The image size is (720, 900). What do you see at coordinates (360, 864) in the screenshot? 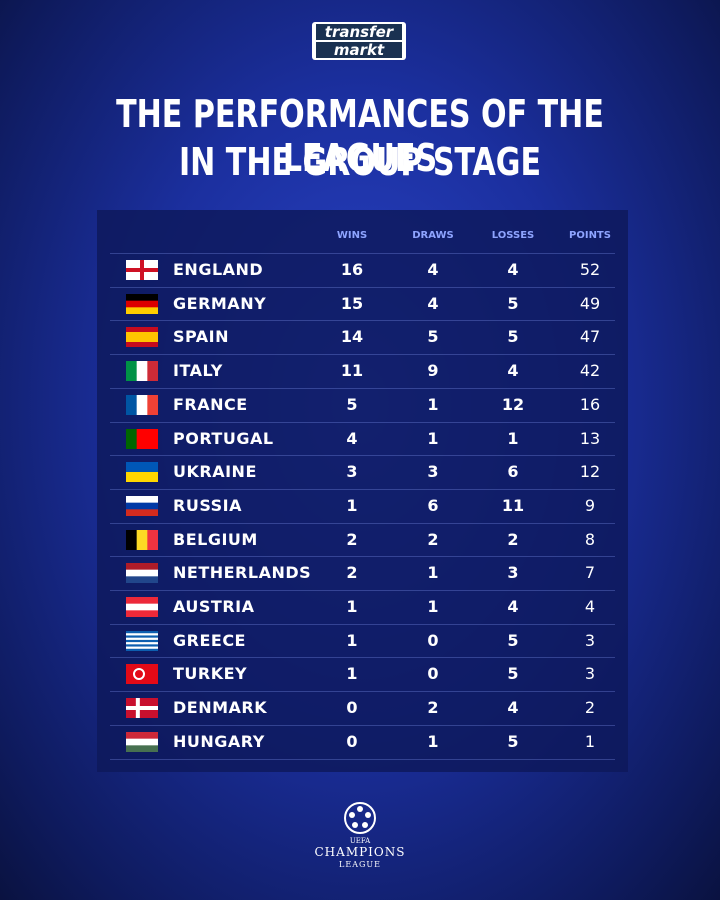
I see `footer-league: LEAGUE` at bounding box center [360, 864].